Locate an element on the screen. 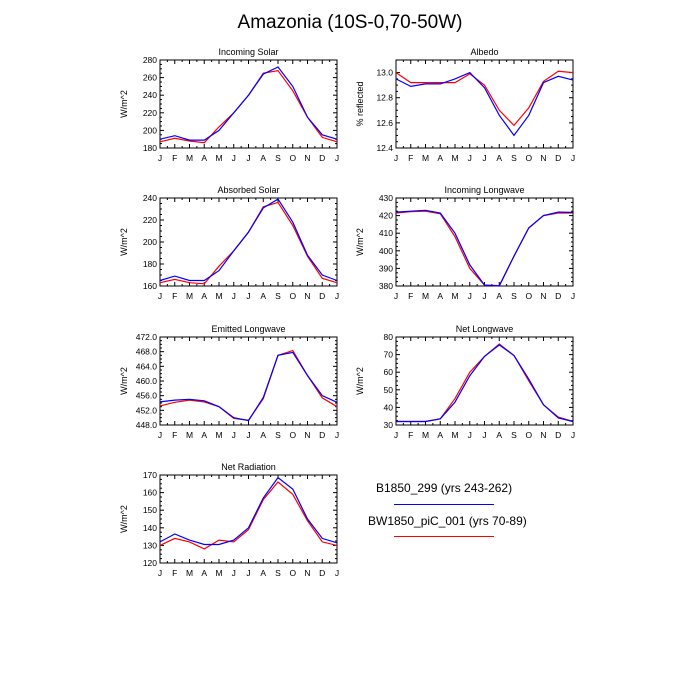  y-tick-label: 456.0 is located at coordinates (147, 396).